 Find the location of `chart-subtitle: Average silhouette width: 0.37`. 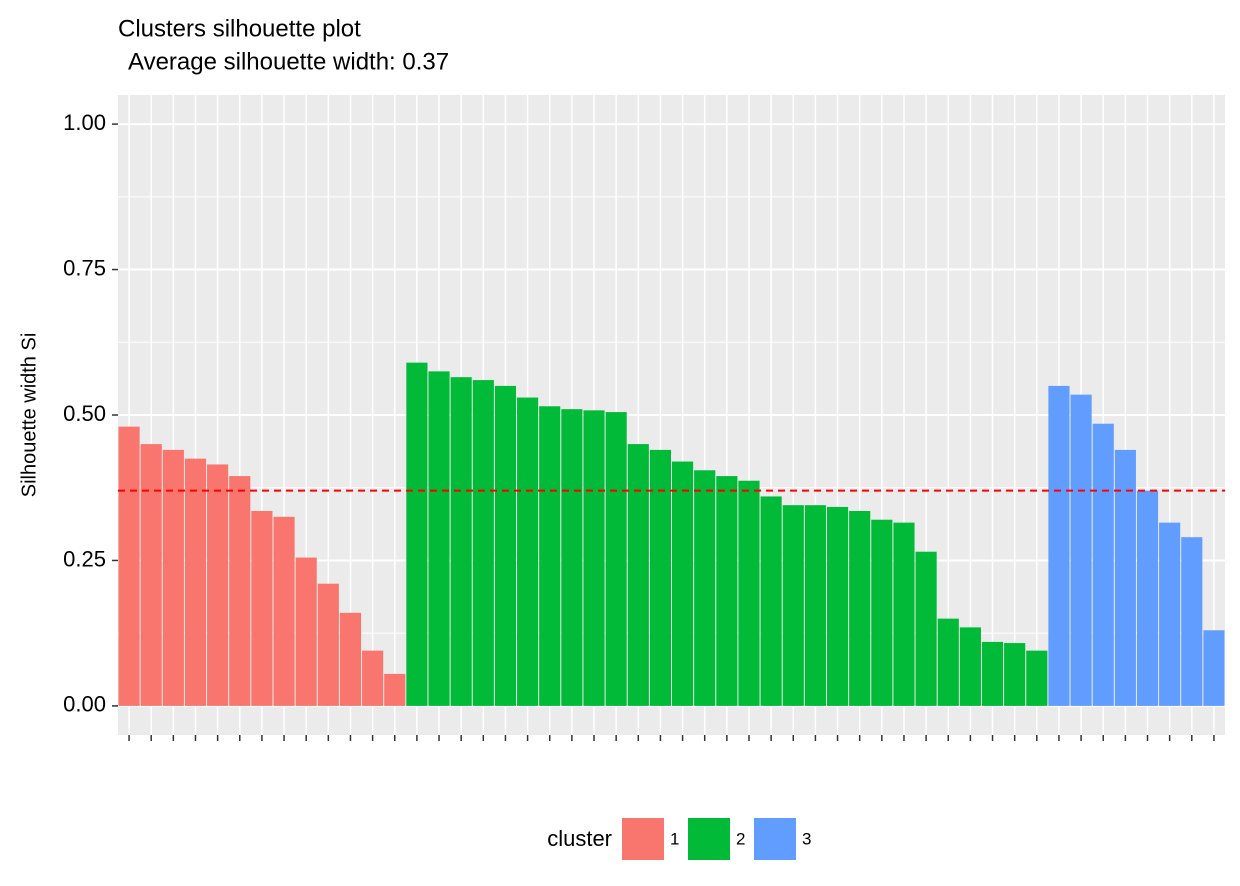

chart-subtitle: Average silhouette width: 0.37 is located at coordinates (288, 61).